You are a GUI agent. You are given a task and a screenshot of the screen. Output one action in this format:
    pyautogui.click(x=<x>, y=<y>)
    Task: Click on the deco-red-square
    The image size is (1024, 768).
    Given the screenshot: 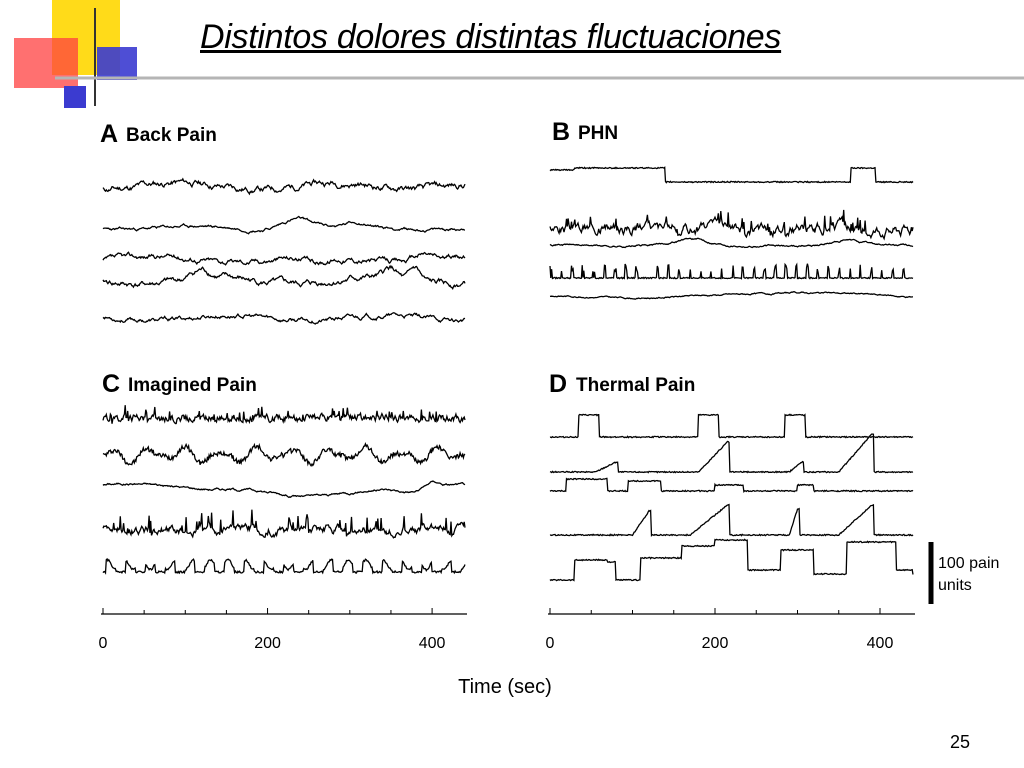 What is the action you would take?
    pyautogui.click(x=46, y=63)
    